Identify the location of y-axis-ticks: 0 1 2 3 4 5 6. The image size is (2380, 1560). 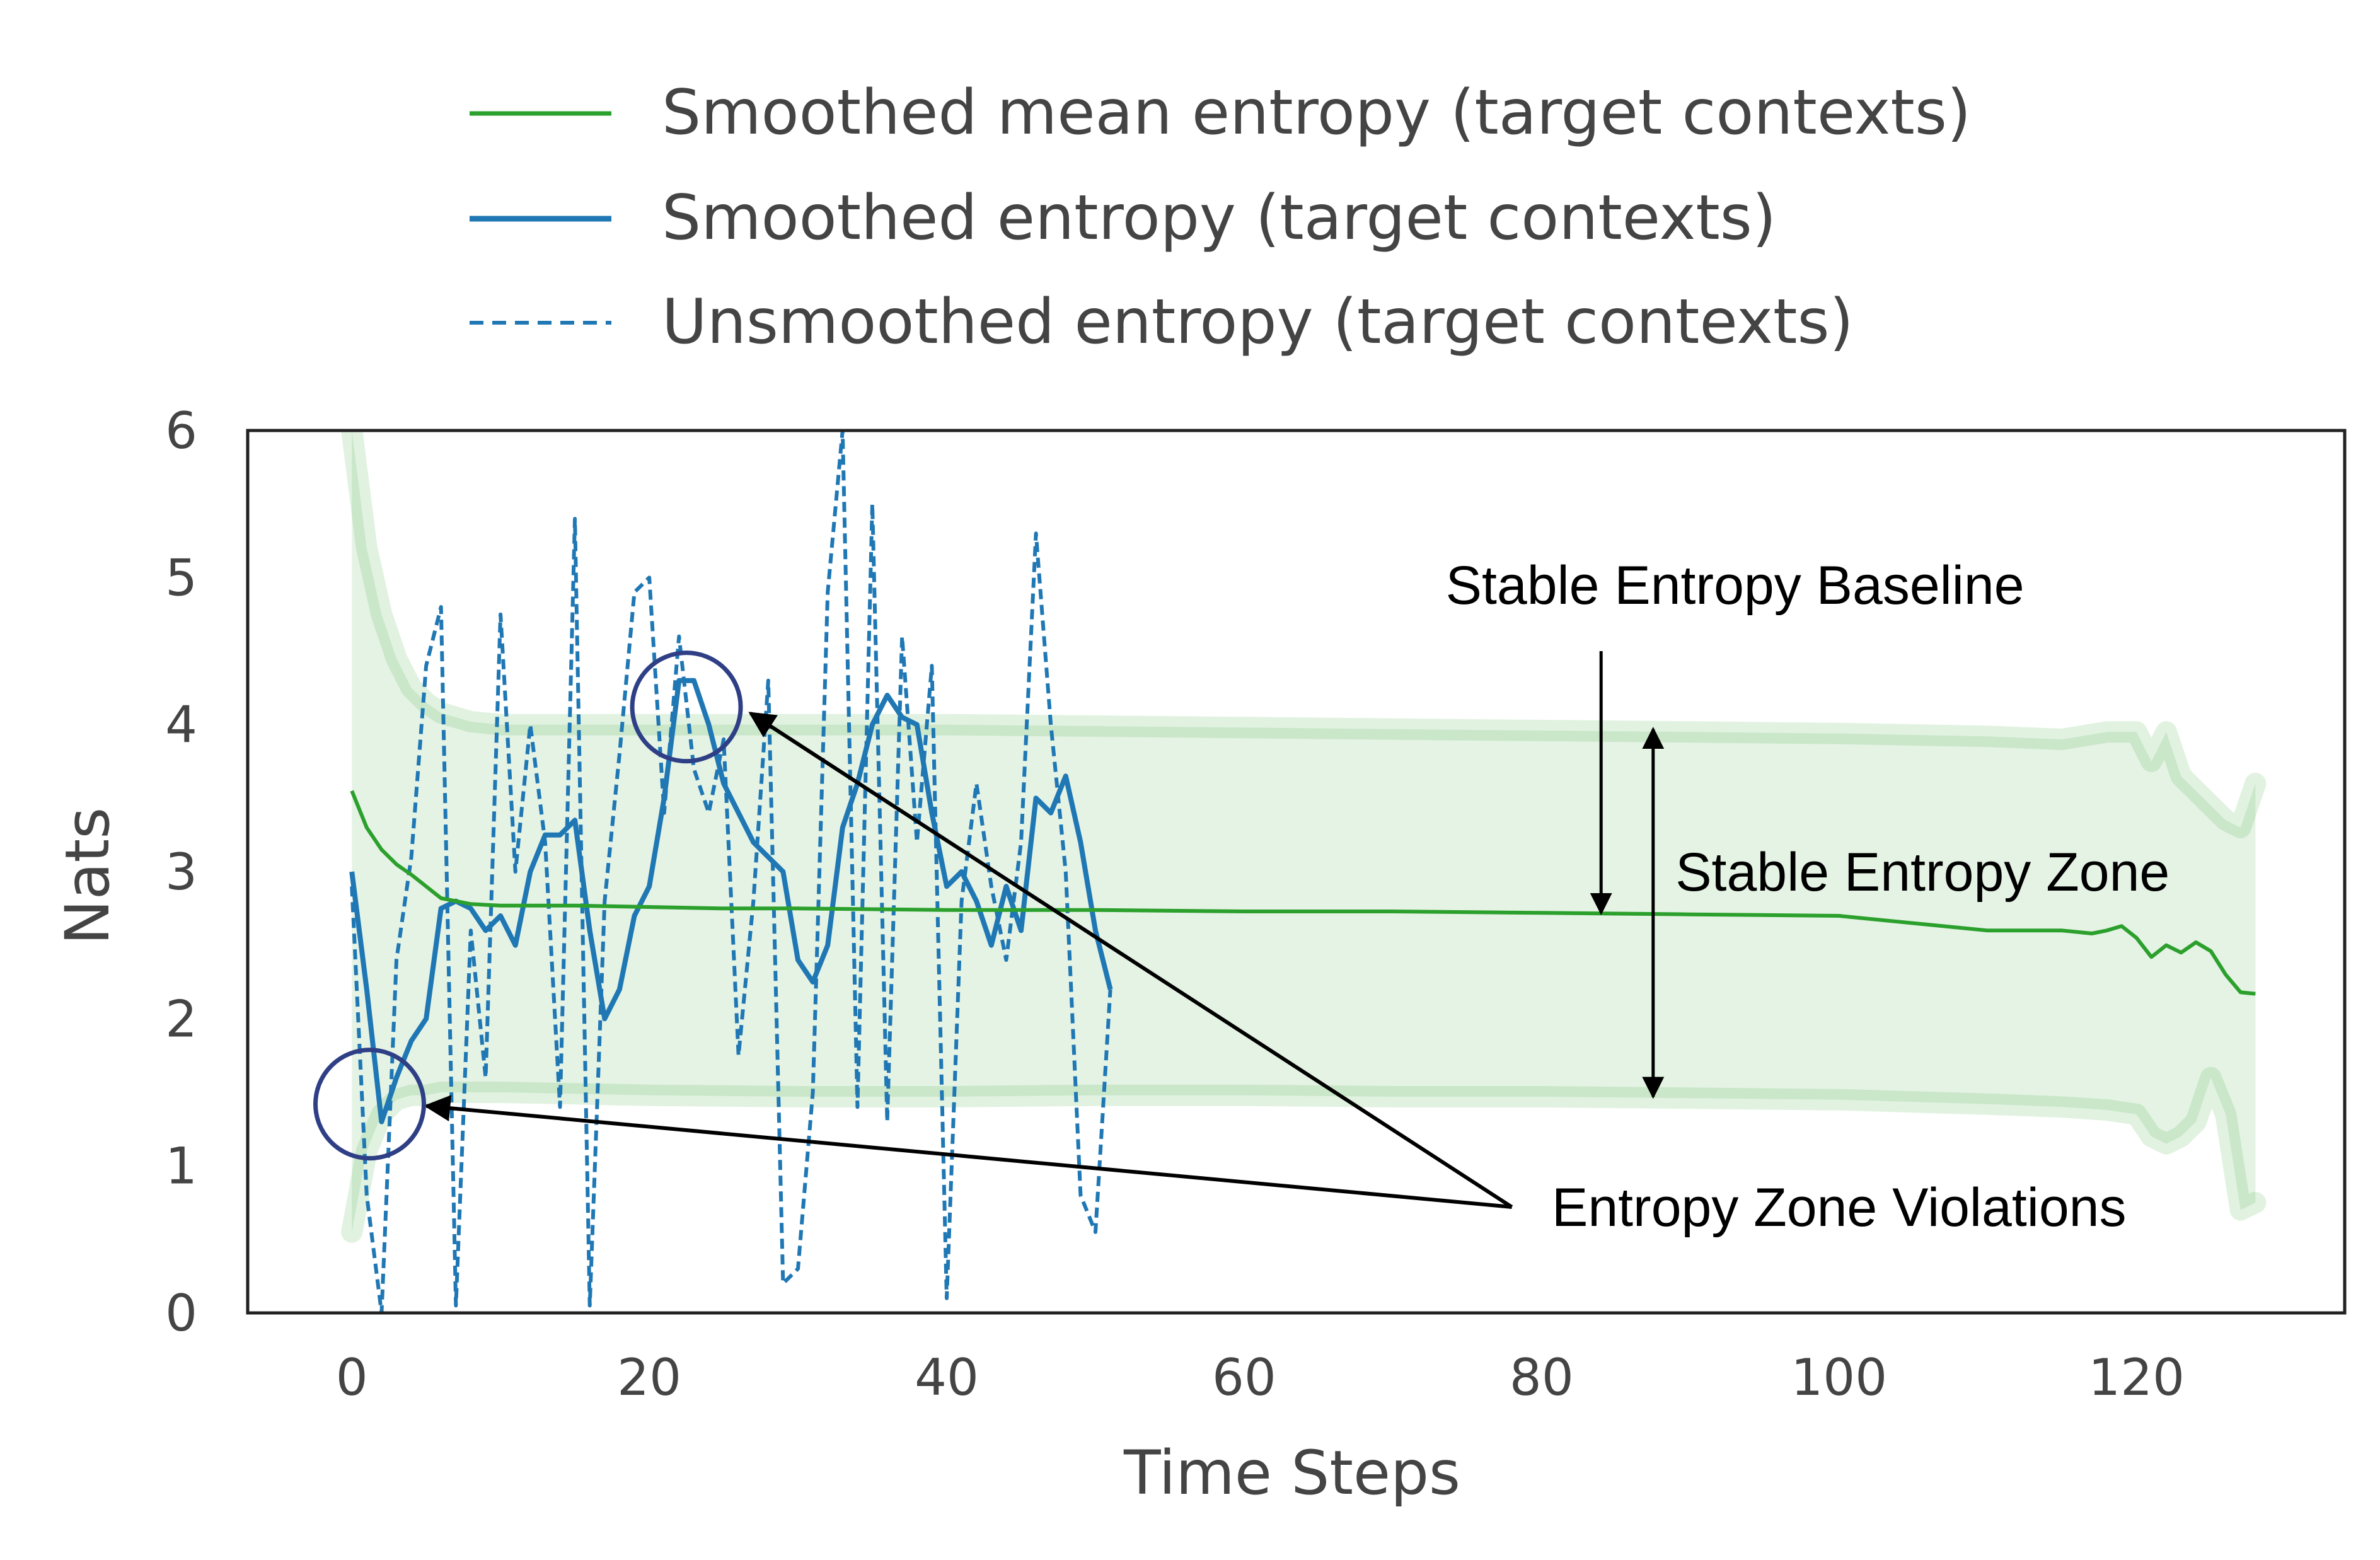
(181, 872).